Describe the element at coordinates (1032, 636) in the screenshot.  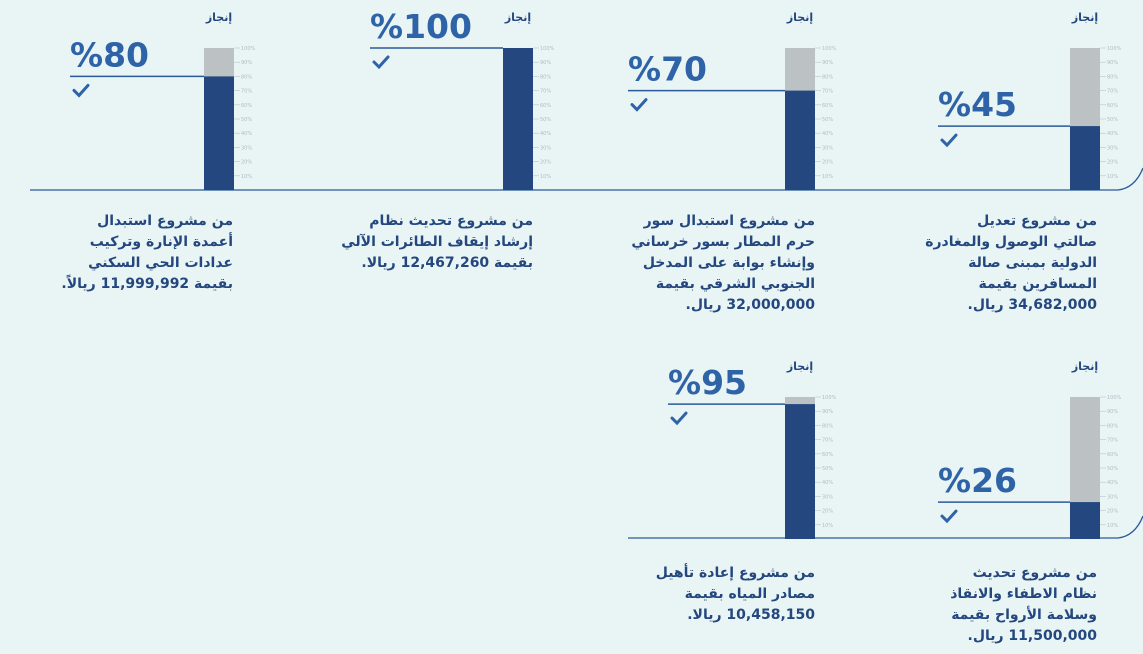
I see `caption-line: 11,500,000 ريال.` at that location.